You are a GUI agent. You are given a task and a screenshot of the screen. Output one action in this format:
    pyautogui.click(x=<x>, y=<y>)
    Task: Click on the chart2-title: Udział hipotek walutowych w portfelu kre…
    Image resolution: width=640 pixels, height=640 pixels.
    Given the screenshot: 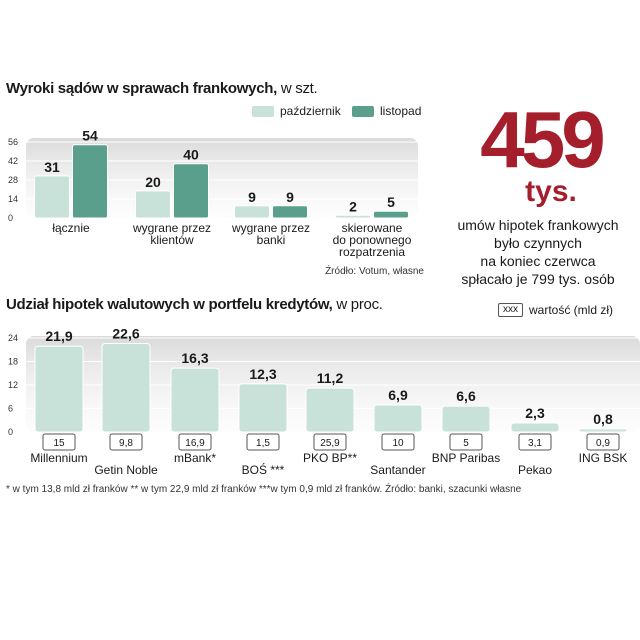 What is the action you would take?
    pyautogui.click(x=194, y=304)
    